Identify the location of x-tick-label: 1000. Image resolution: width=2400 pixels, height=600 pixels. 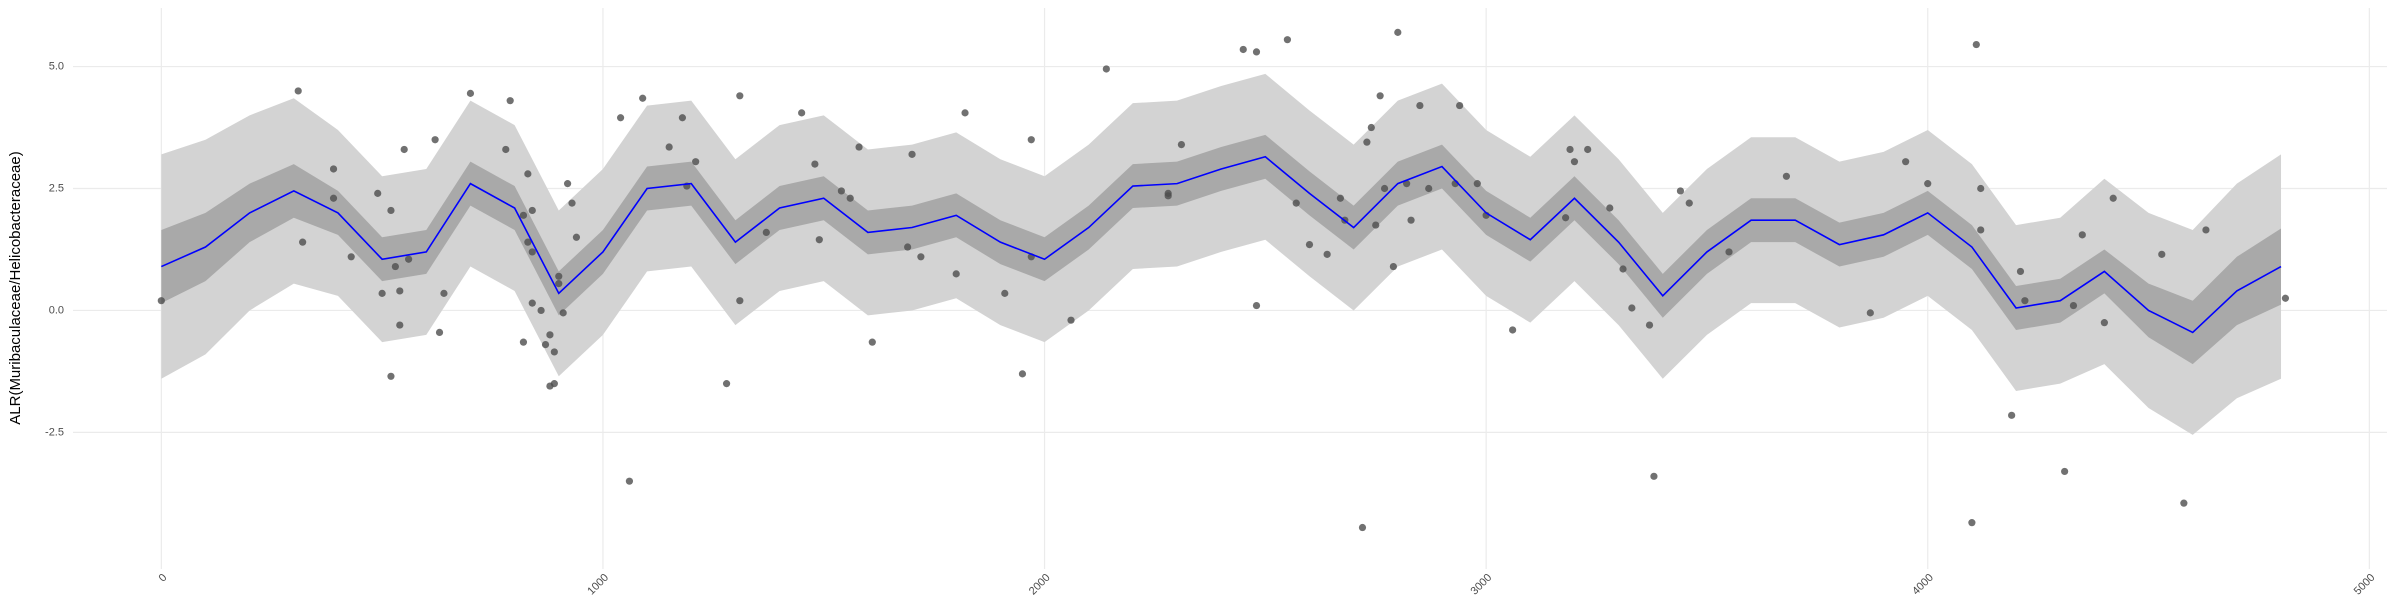
(598, 585).